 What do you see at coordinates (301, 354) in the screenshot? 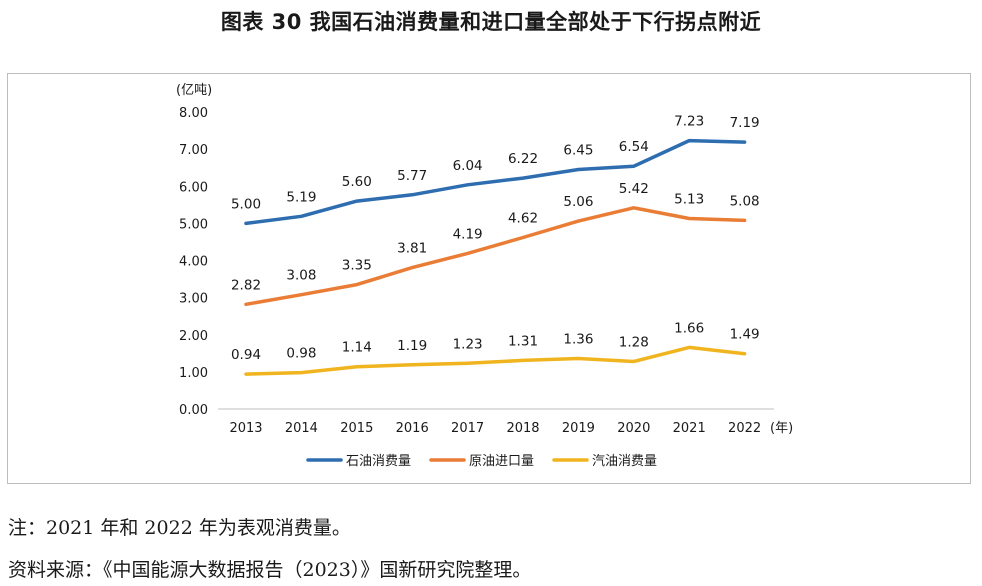
I see `data-label: 0.98` at bounding box center [301, 354].